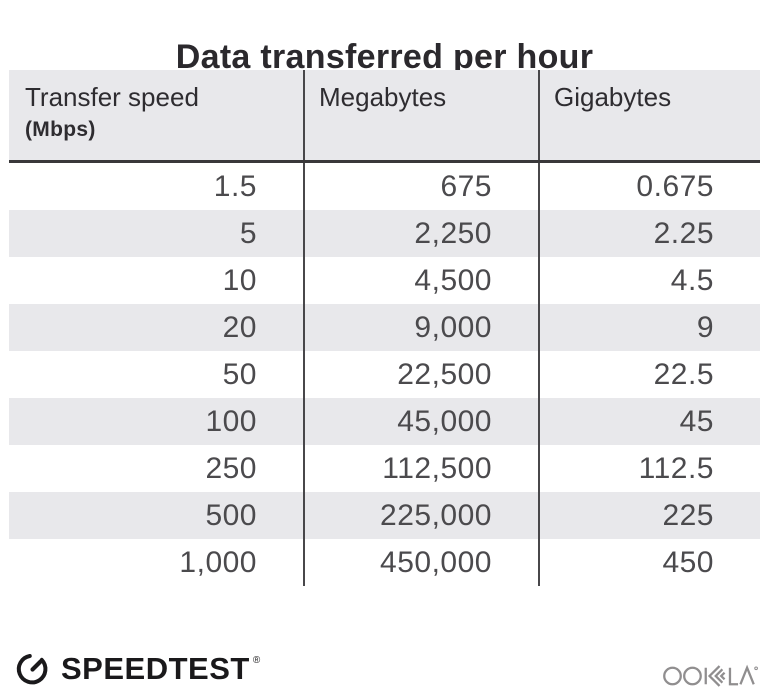 The height and width of the screenshot is (698, 769). Describe the element at coordinates (649, 562) in the screenshot. I see `cell-gigabytes: 450` at that location.